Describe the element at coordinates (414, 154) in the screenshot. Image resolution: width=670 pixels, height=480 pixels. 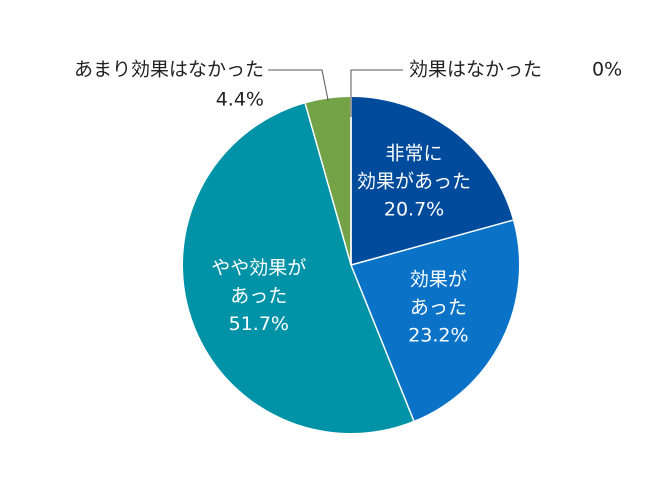
I see `slice-1-name-label: 非常に` at that location.